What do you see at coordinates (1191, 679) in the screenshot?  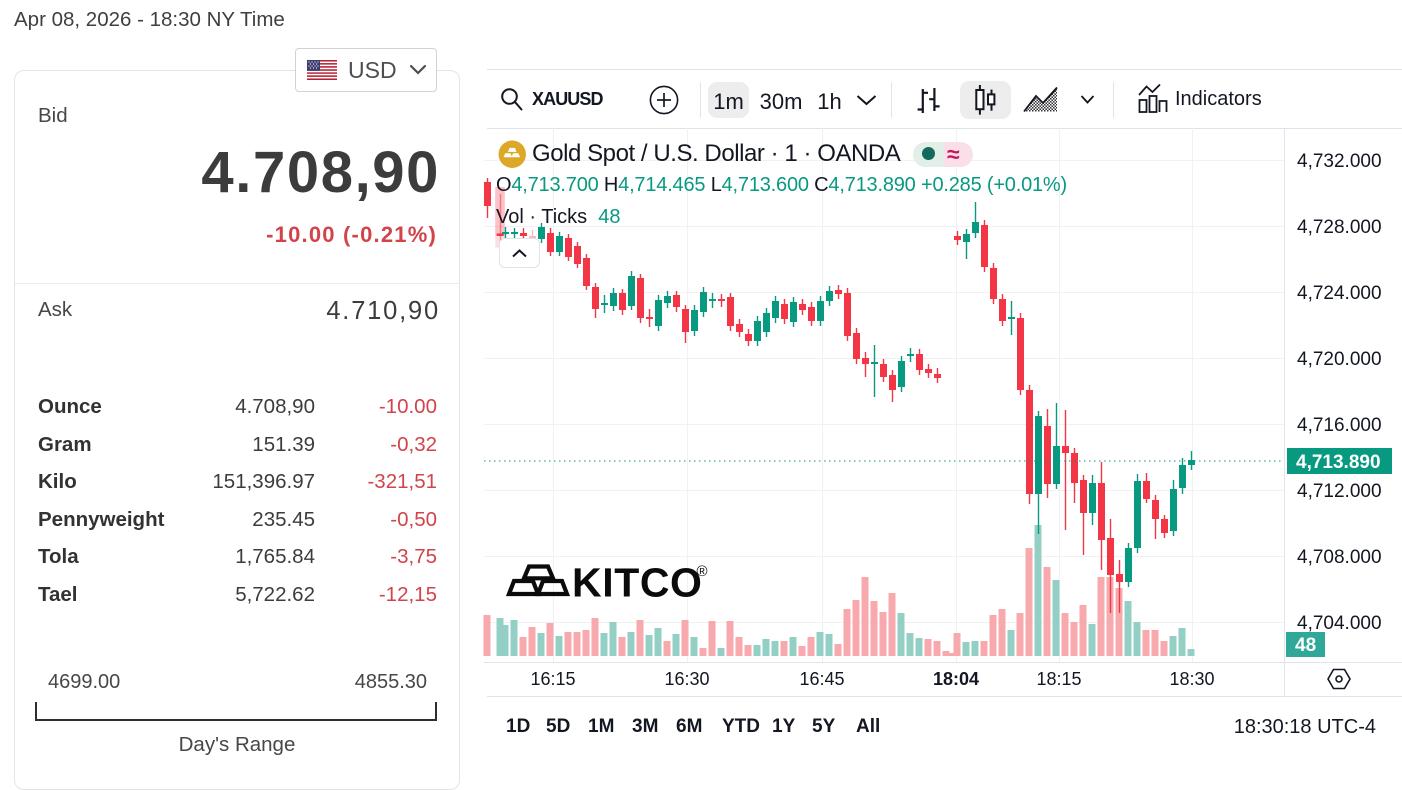 I see `svg-text: 18:30` at bounding box center [1191, 679].